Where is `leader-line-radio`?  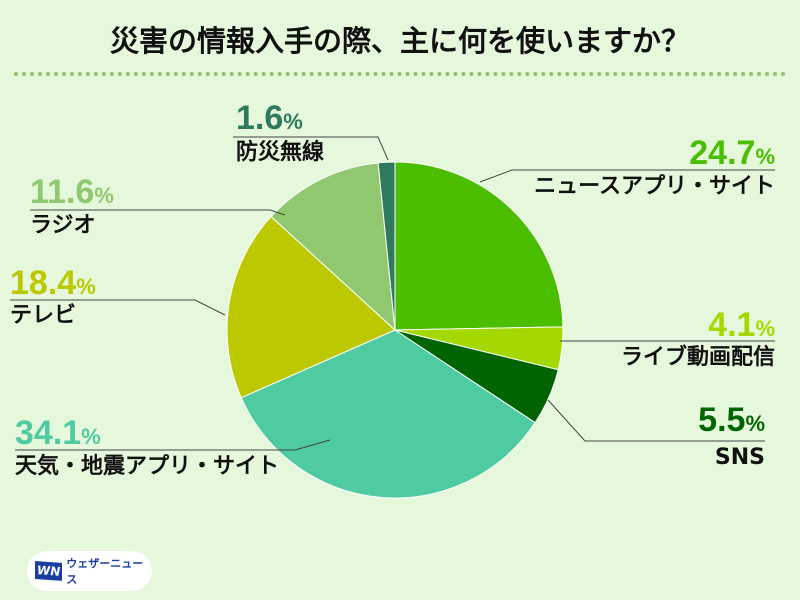
leader-line-radio is located at coordinates (158, 212).